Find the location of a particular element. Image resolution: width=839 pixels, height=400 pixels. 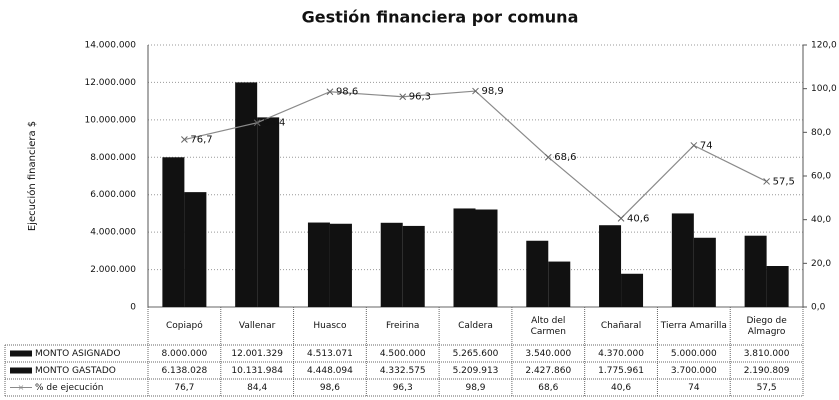

table-value: 84,4 is located at coordinates (257, 388).